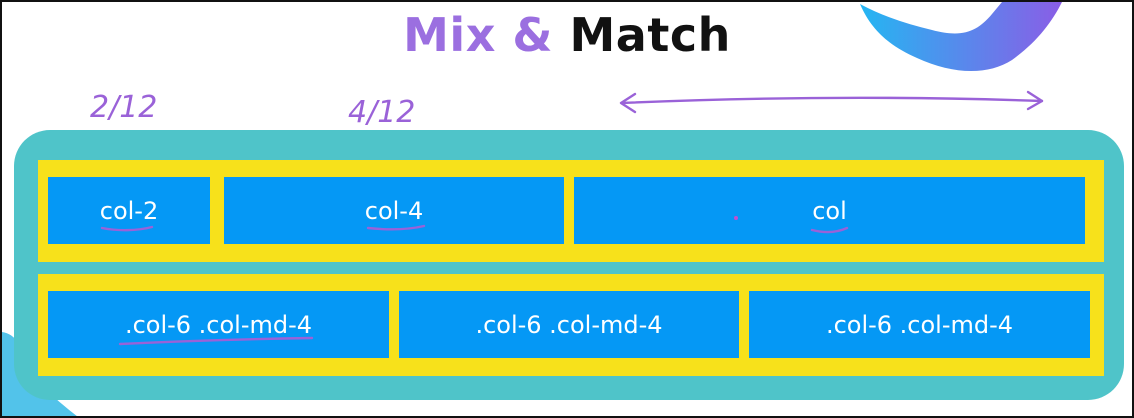  Describe the element at coordinates (129, 210) in the screenshot. I see `grid-col-row1-1: col-2` at that location.